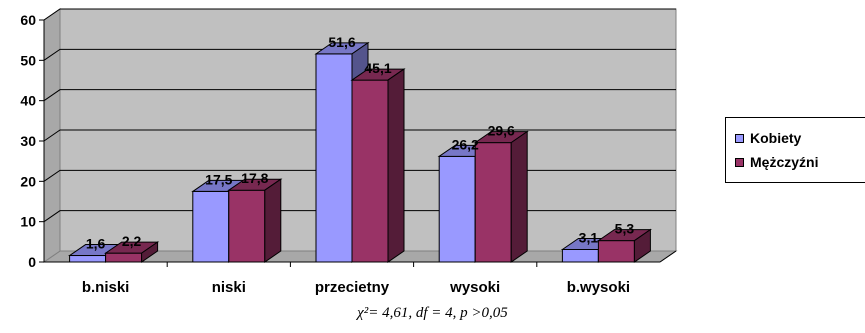 This screenshot has width=865, height=333. Describe the element at coordinates (28, 101) in the screenshot. I see `y-tick-label: 40` at that location.